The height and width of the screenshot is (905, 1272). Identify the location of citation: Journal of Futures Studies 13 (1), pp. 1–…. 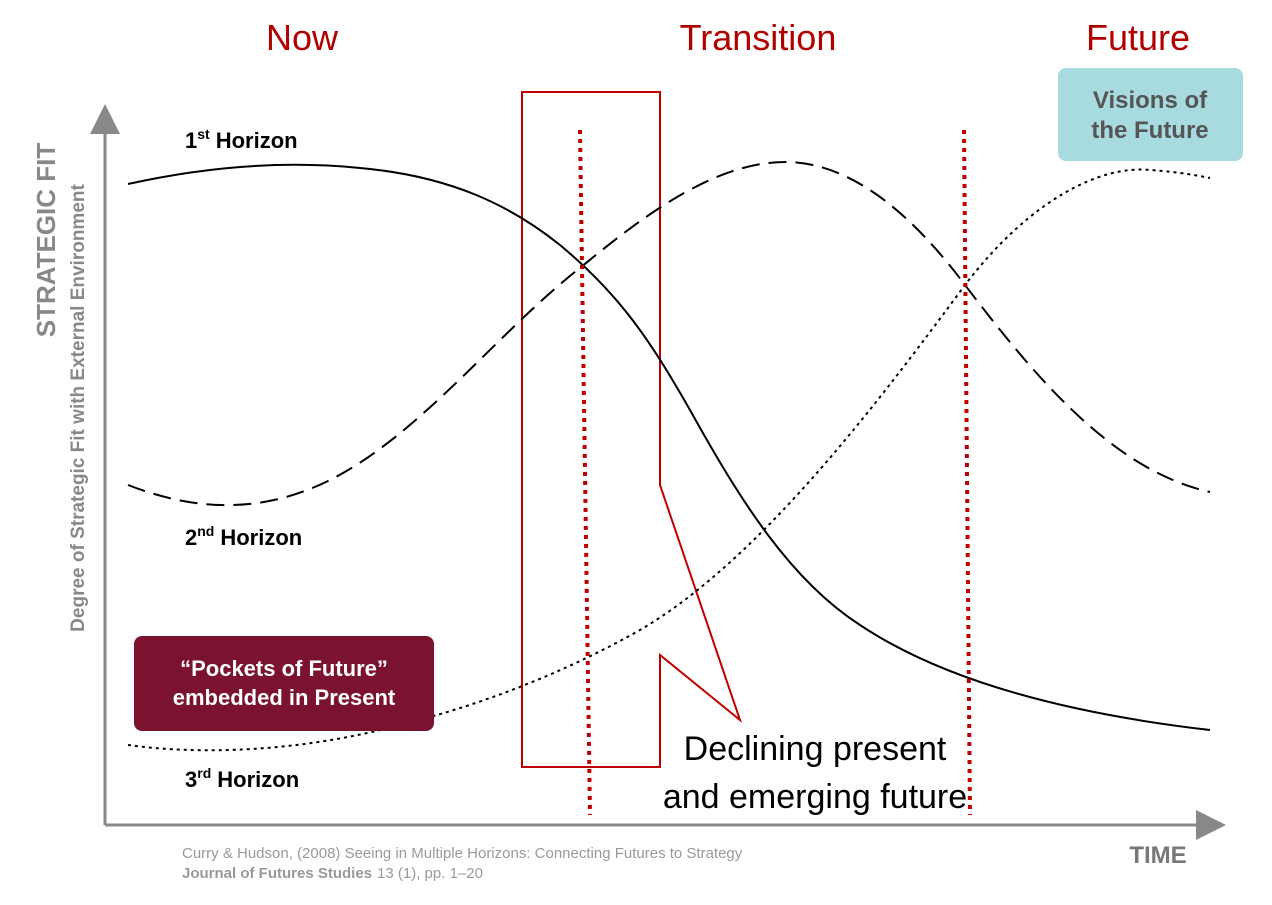
(332, 873).